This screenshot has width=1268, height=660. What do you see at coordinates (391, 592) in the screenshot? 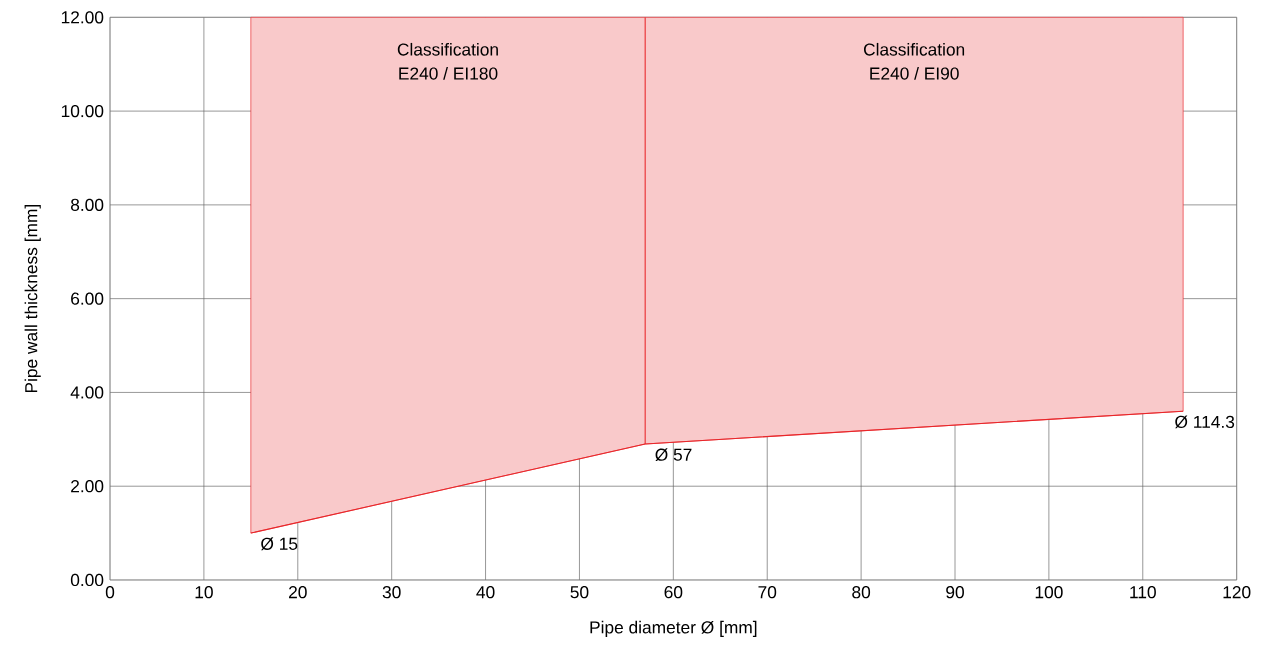
I see `x-tick-label: 30` at bounding box center [391, 592].